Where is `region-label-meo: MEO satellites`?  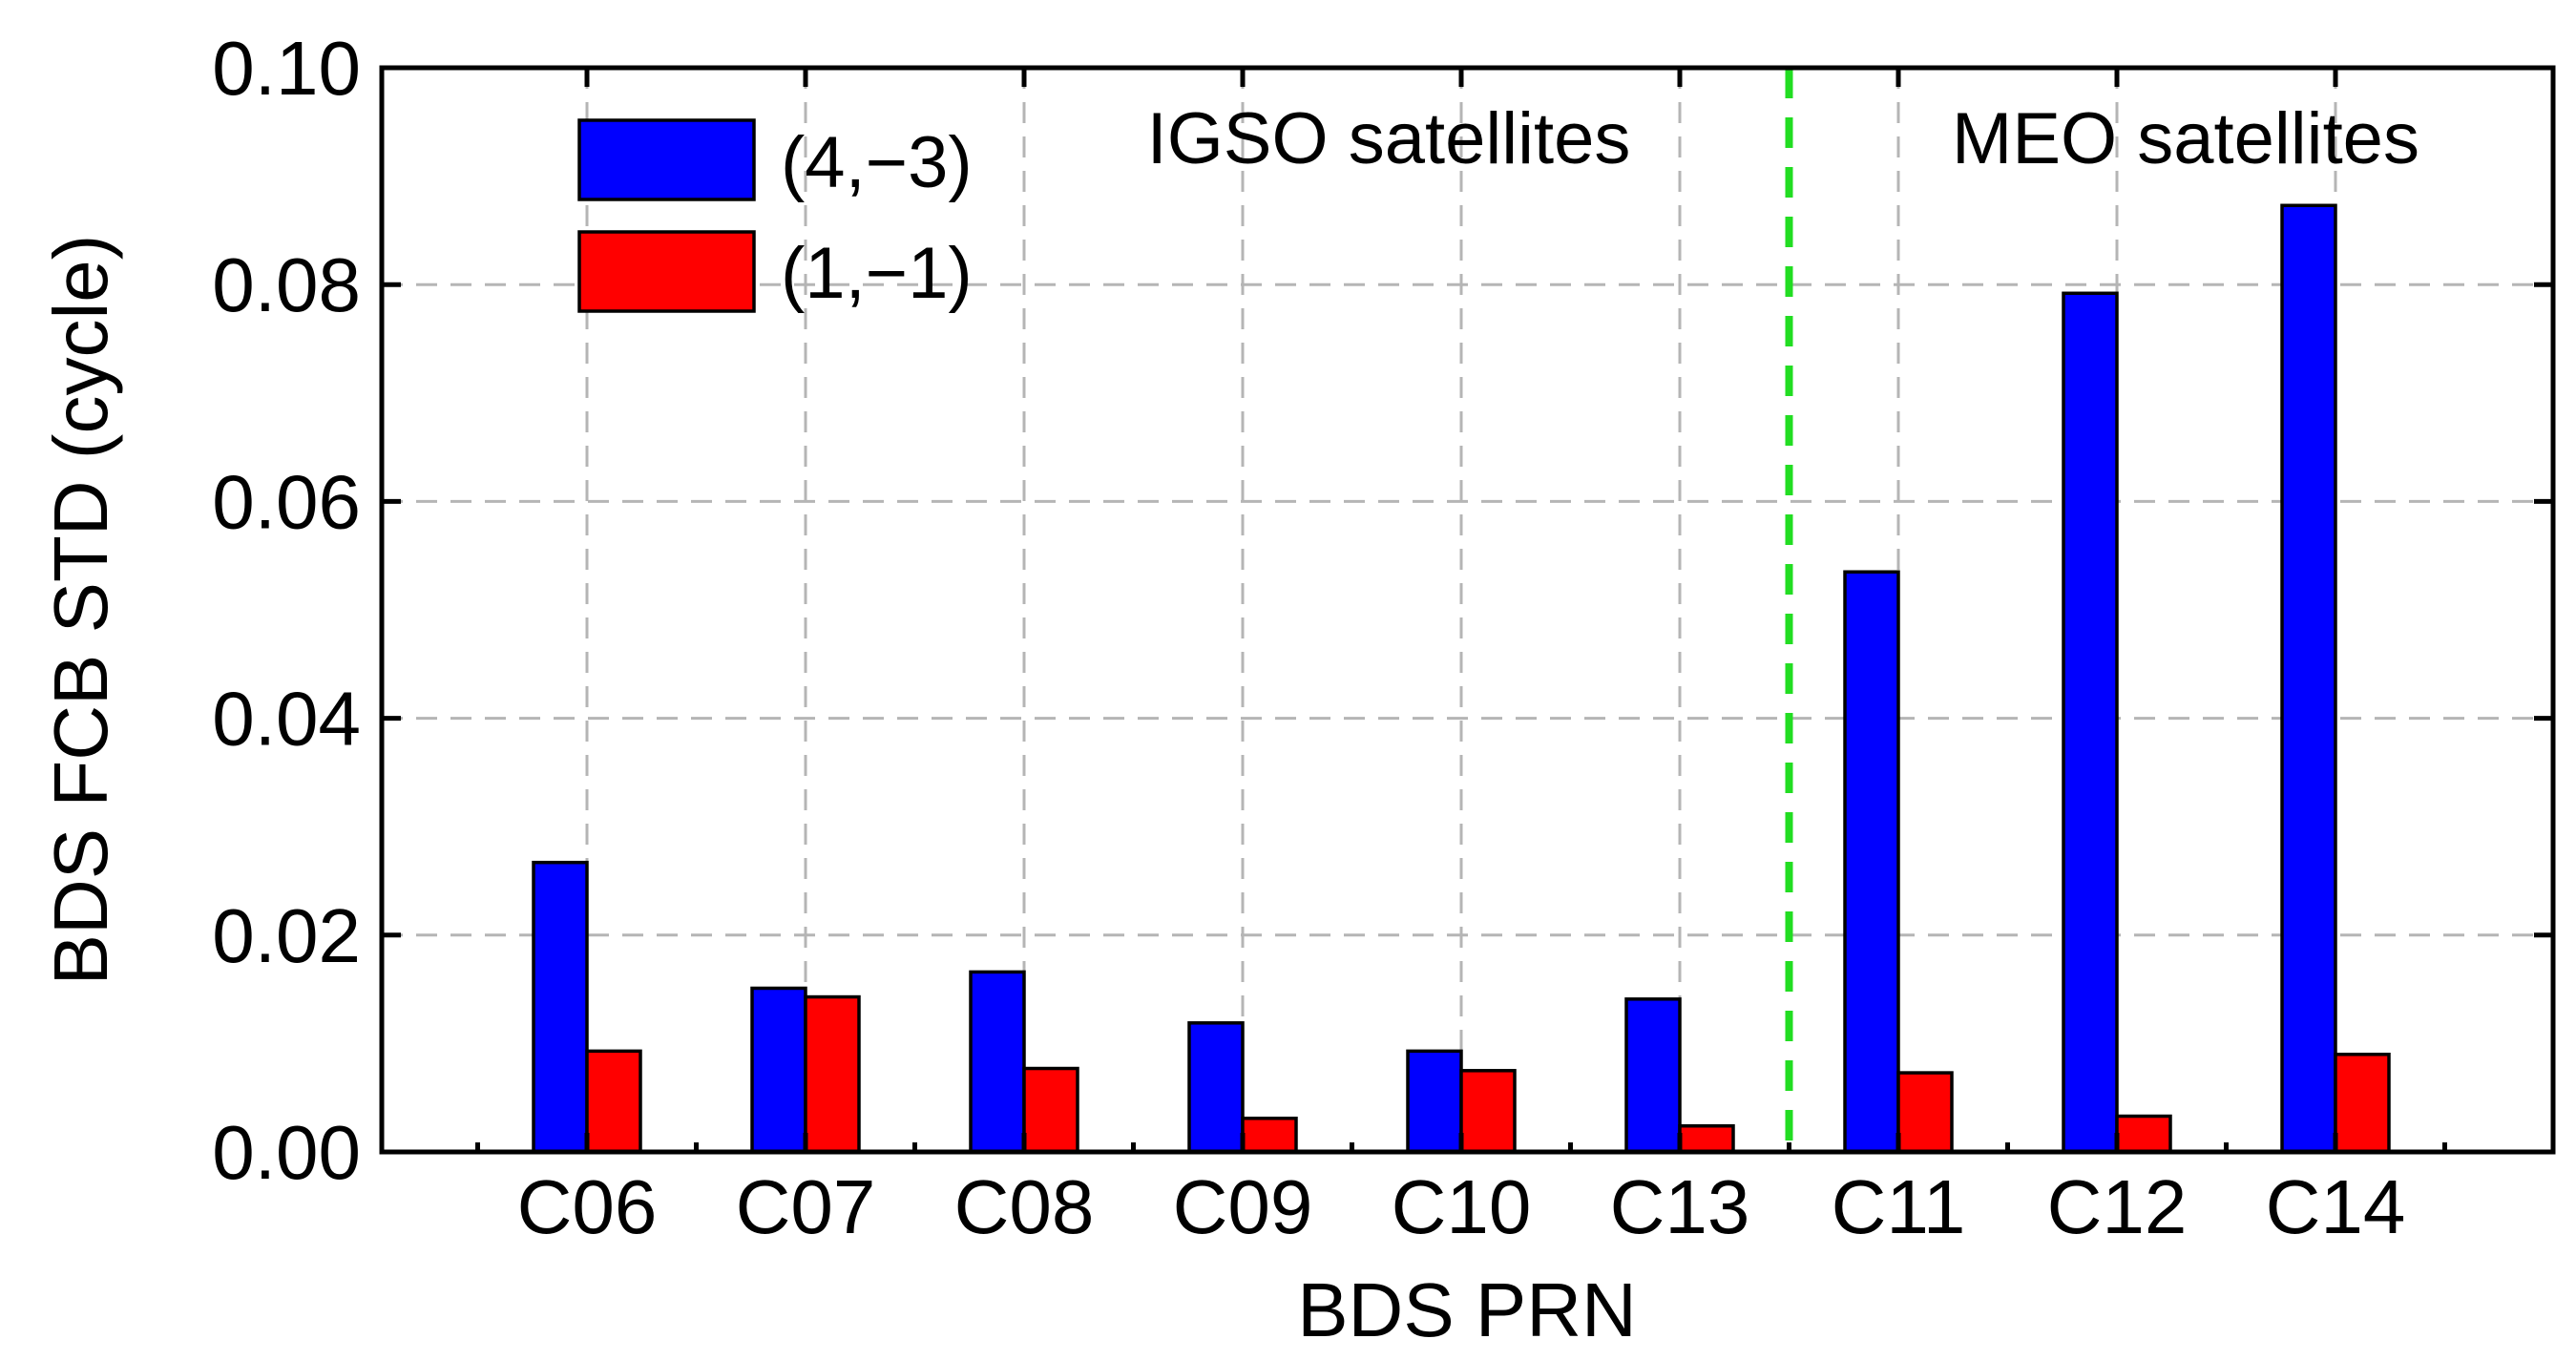 region-label-meo: MEO satellites is located at coordinates (2185, 138).